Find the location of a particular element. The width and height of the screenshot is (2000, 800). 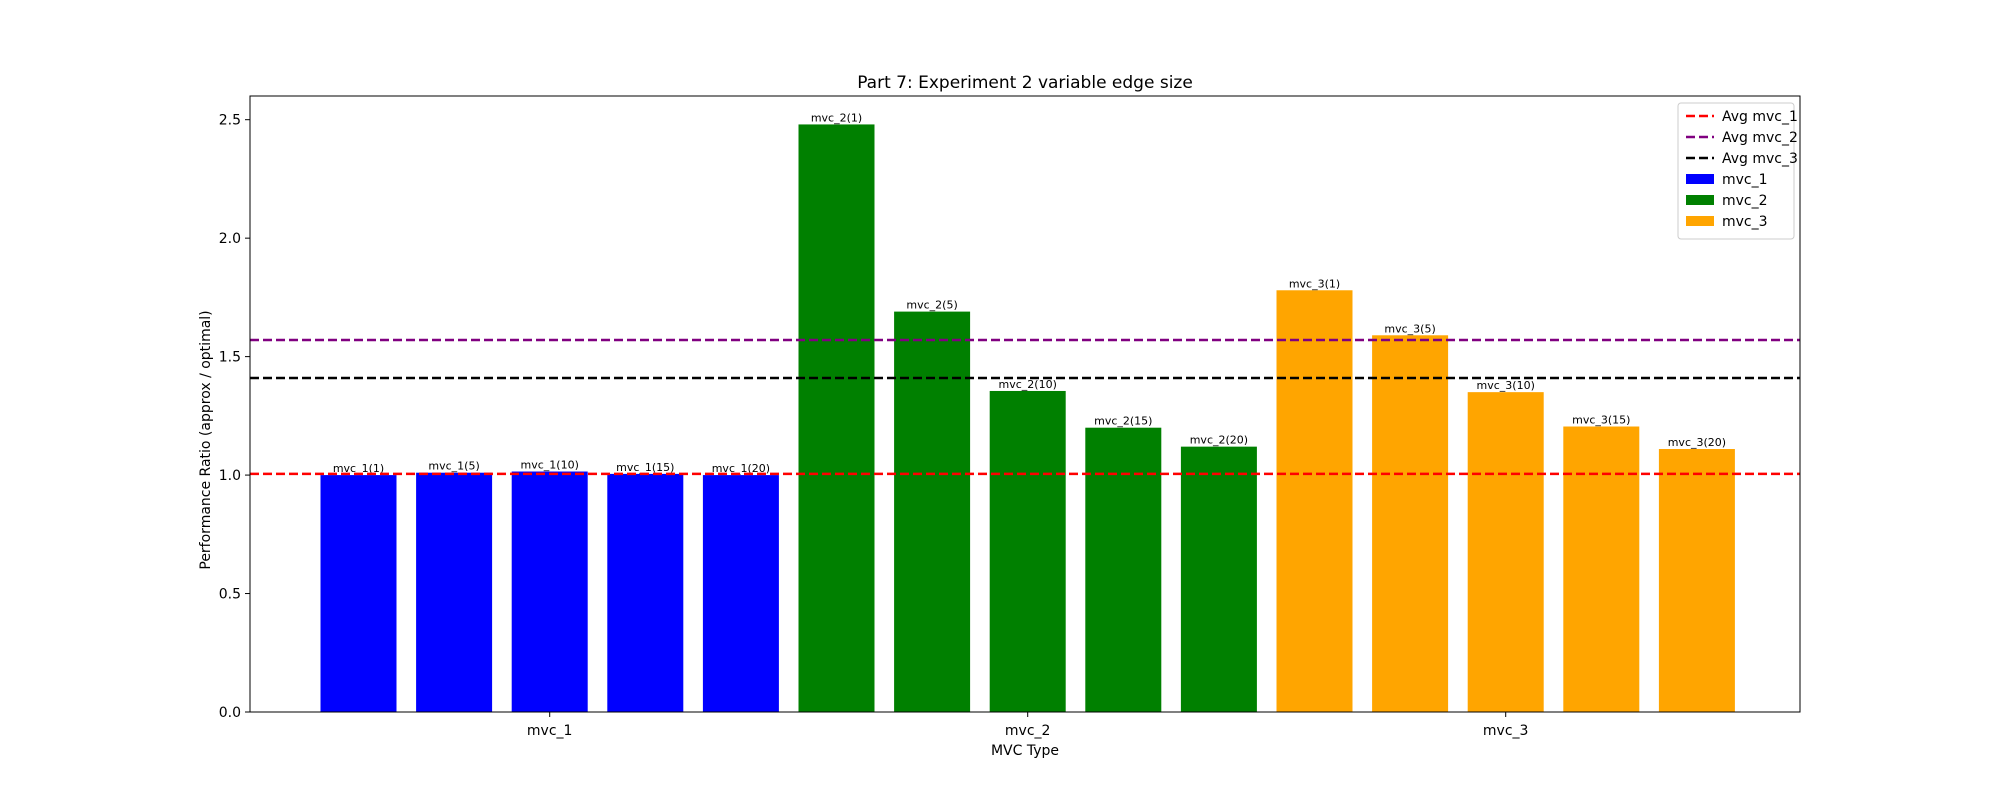

bar-data-label: mvc_1(5) is located at coordinates (453, 466).